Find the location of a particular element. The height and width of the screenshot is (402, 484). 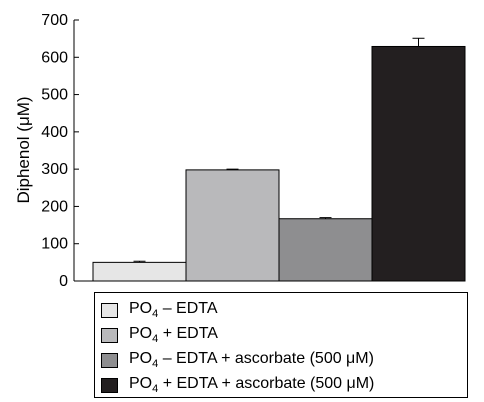

y-axis-title: Diphenol (μM) is located at coordinates (23, 149).